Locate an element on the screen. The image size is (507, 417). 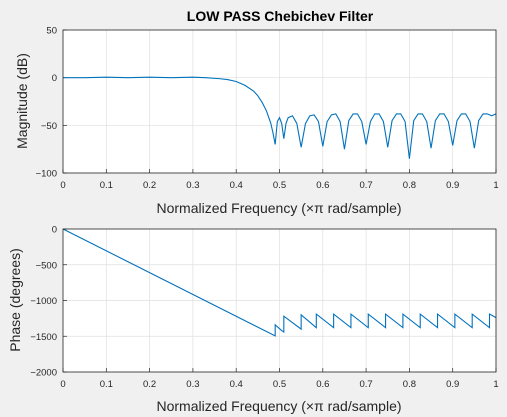
magnitude-x-tick-label: 0.8 is located at coordinates (409, 185).